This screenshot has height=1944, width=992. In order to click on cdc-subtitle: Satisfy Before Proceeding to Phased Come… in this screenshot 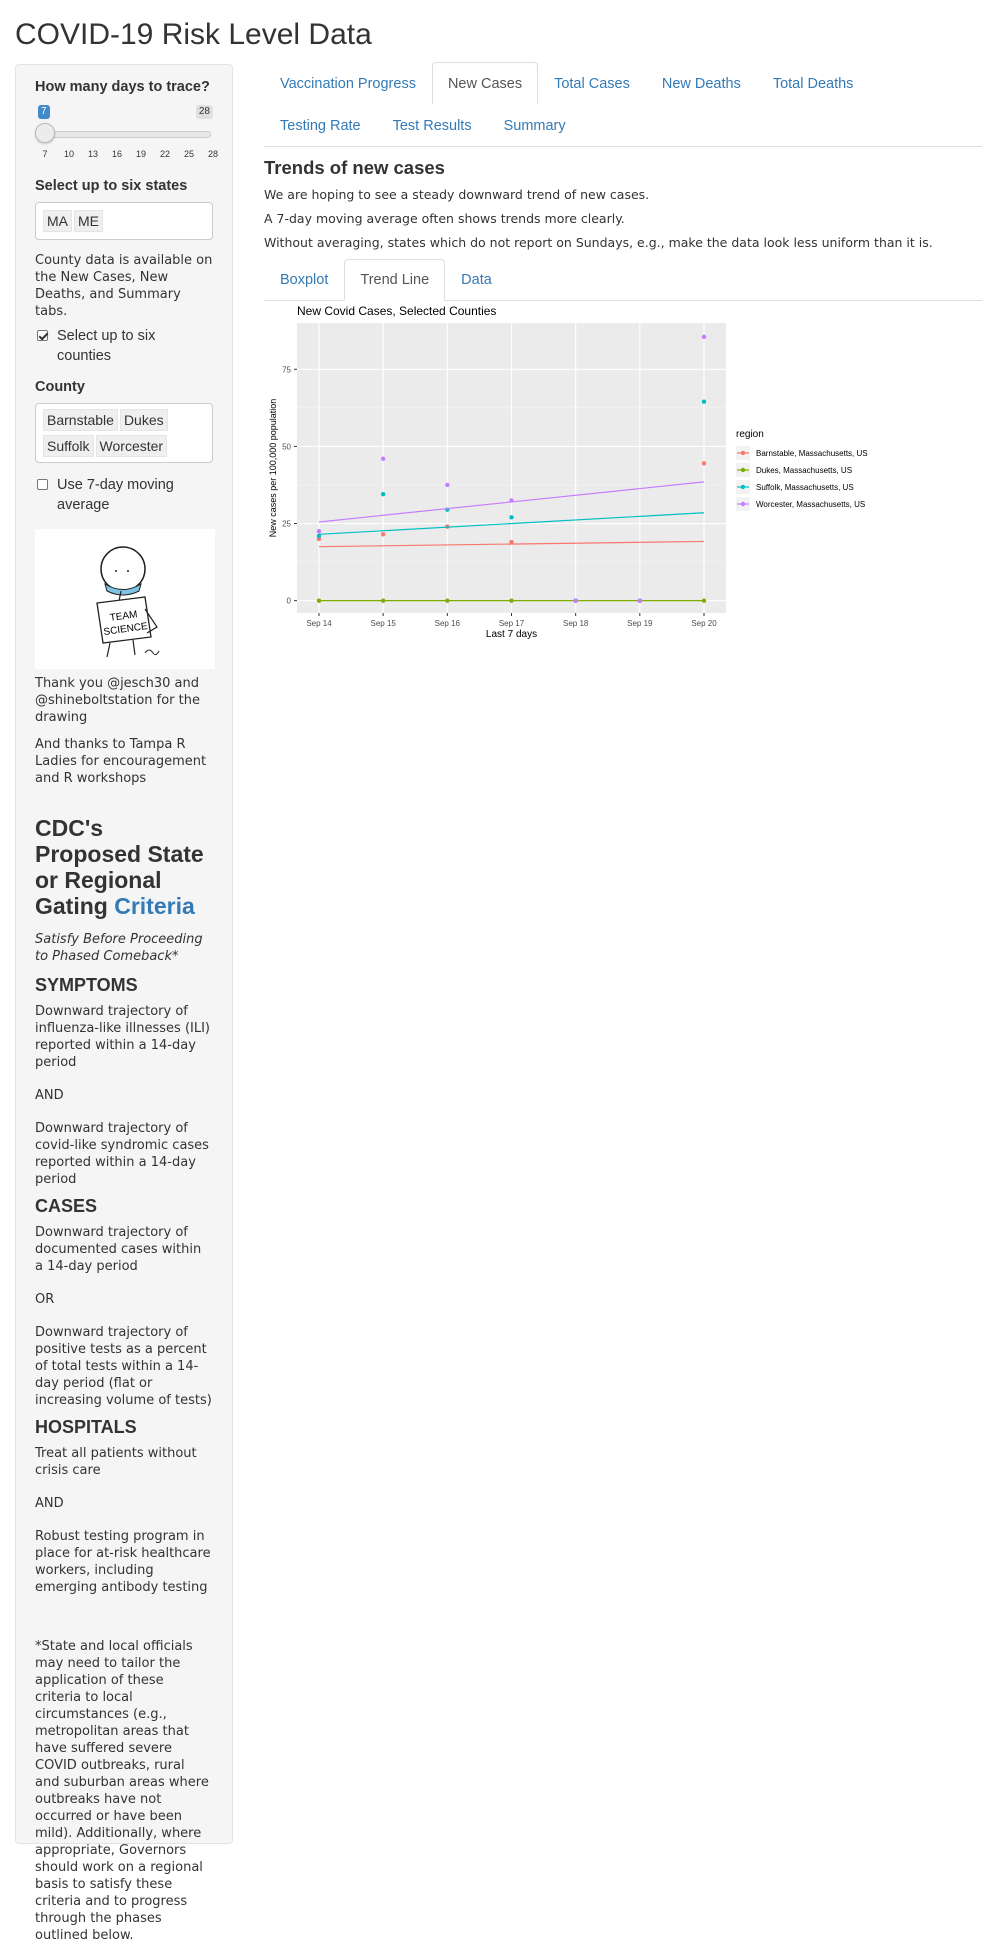, I will do `click(119, 948)`.